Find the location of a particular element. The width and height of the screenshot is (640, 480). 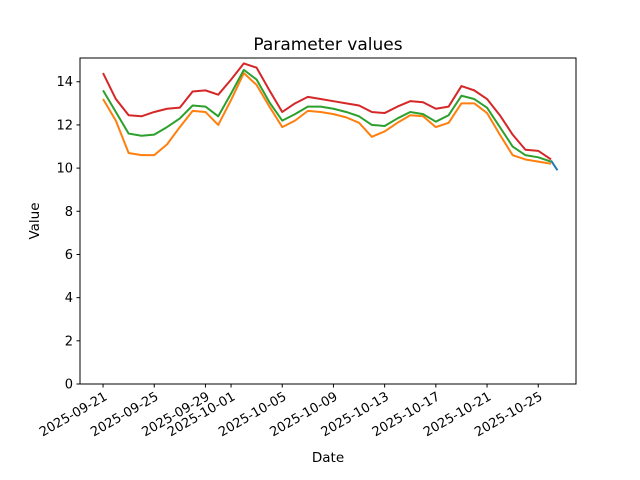

series-red-line is located at coordinates (327, 111).